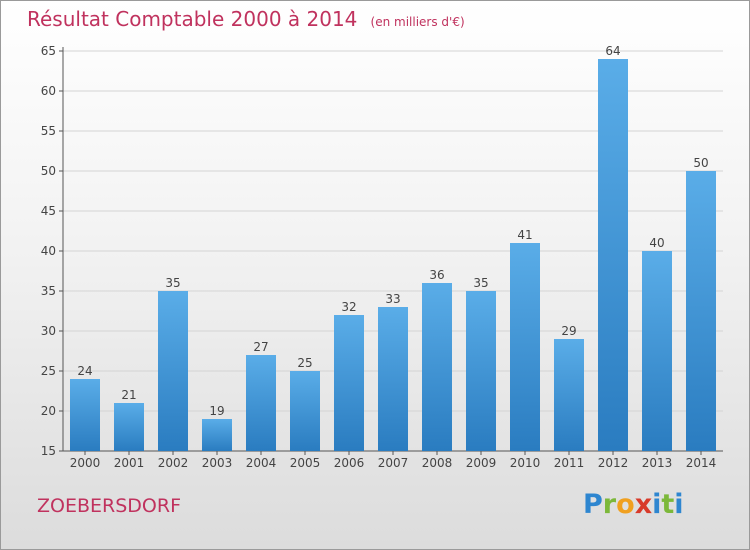  What do you see at coordinates (348, 307) in the screenshot?
I see `data-label: 32` at bounding box center [348, 307].